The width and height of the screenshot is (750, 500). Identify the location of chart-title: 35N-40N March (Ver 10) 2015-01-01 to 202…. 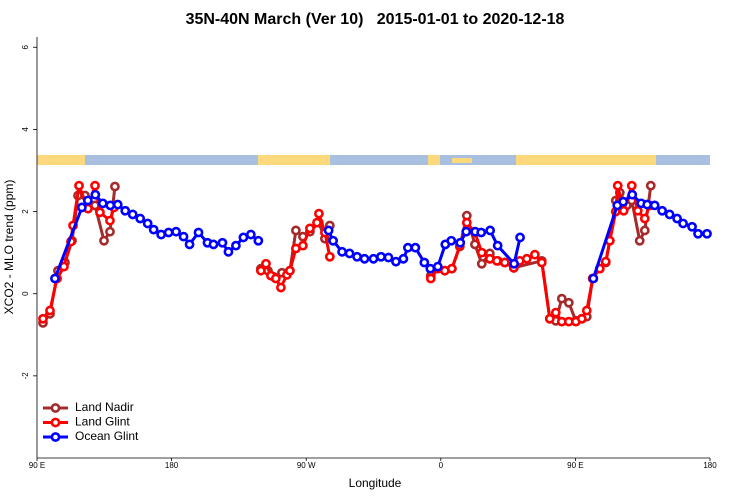
(375, 19).